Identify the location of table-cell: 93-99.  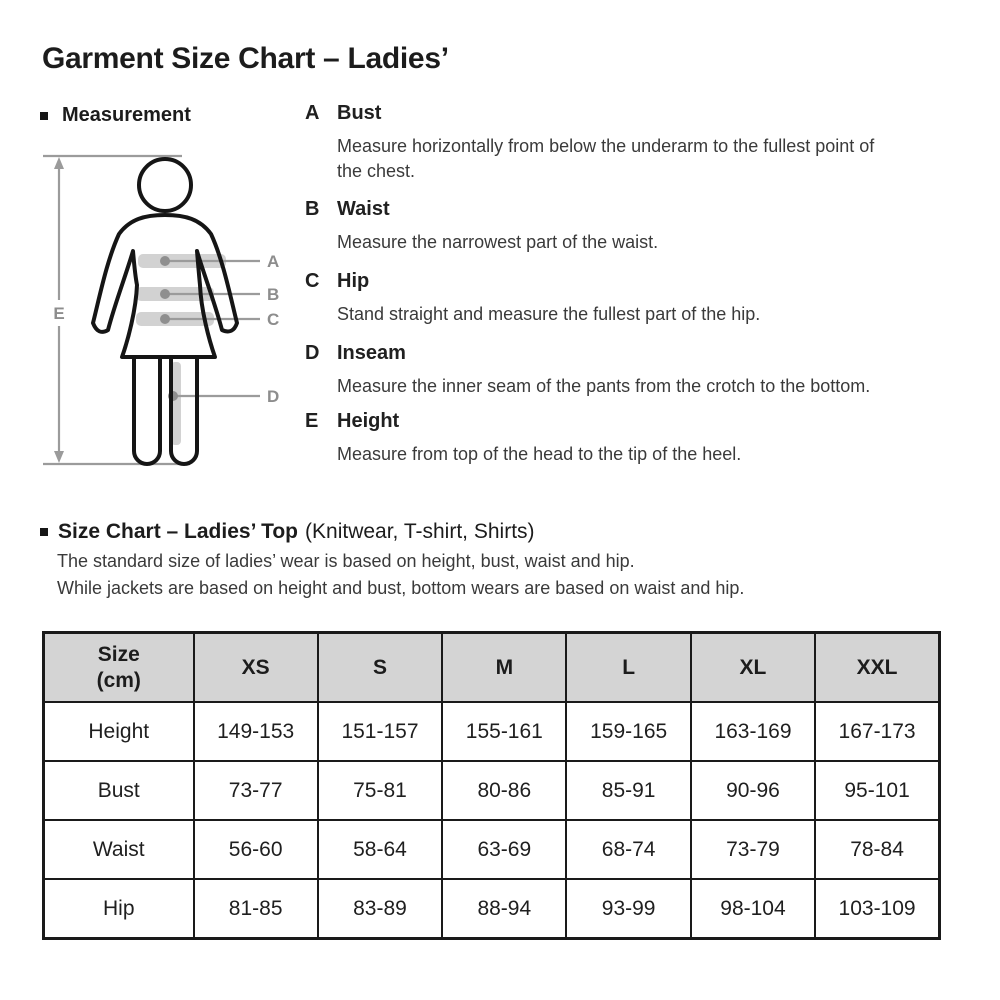
(628, 909).